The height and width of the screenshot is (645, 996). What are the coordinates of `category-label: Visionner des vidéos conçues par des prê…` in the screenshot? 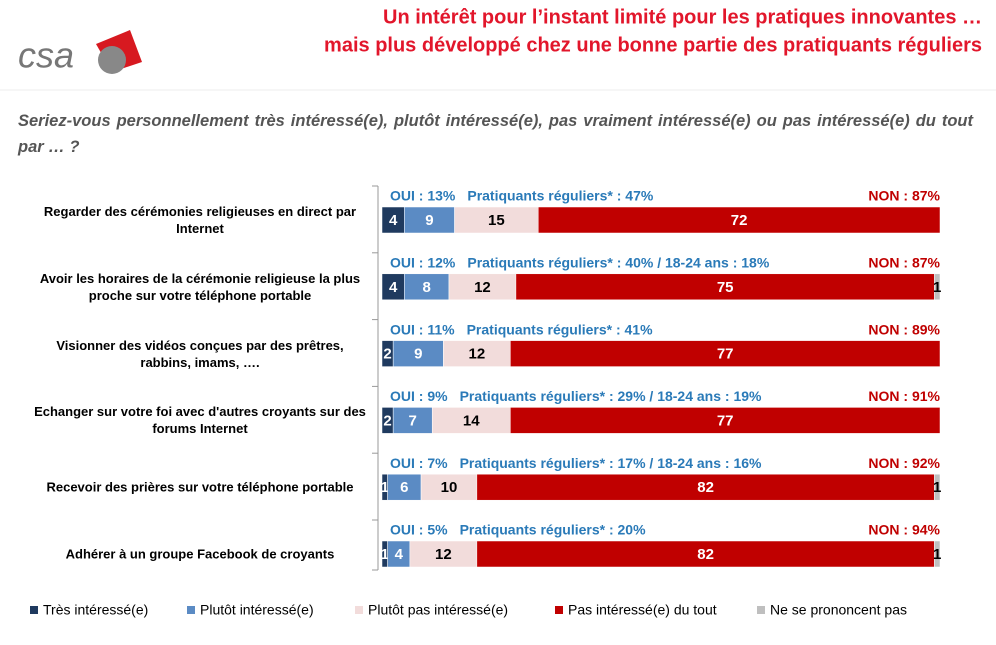 It's located at (200, 353).